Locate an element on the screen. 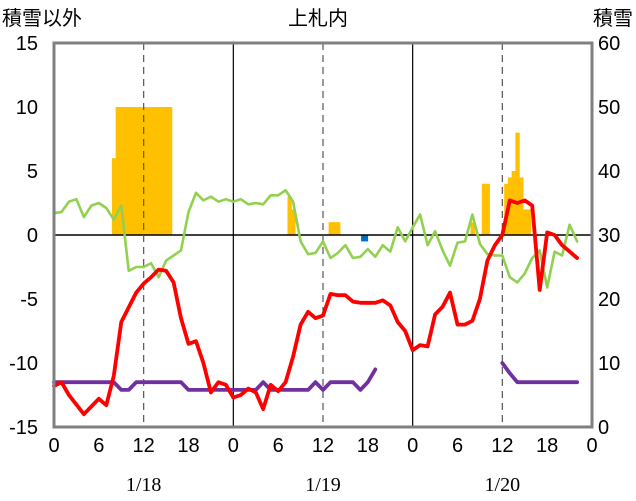 This screenshot has width=636, height=501. right-tick-label: 20 is located at coordinates (609, 300).